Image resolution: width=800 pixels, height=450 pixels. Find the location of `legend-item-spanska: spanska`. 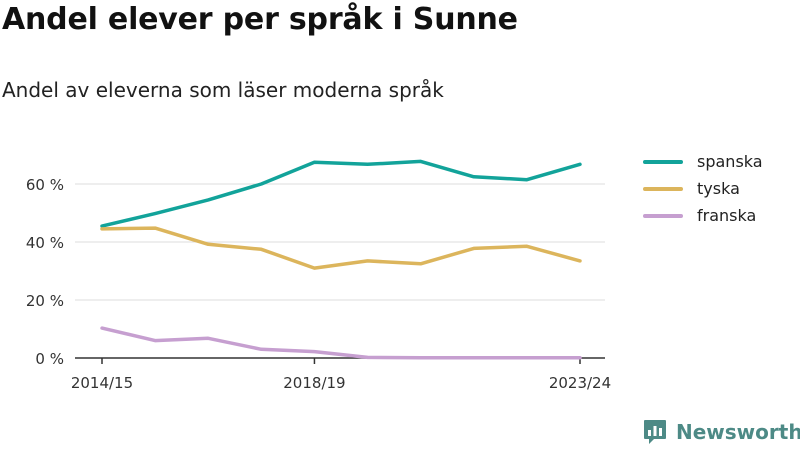

legend-item-spanska: spanska is located at coordinates (703, 161).